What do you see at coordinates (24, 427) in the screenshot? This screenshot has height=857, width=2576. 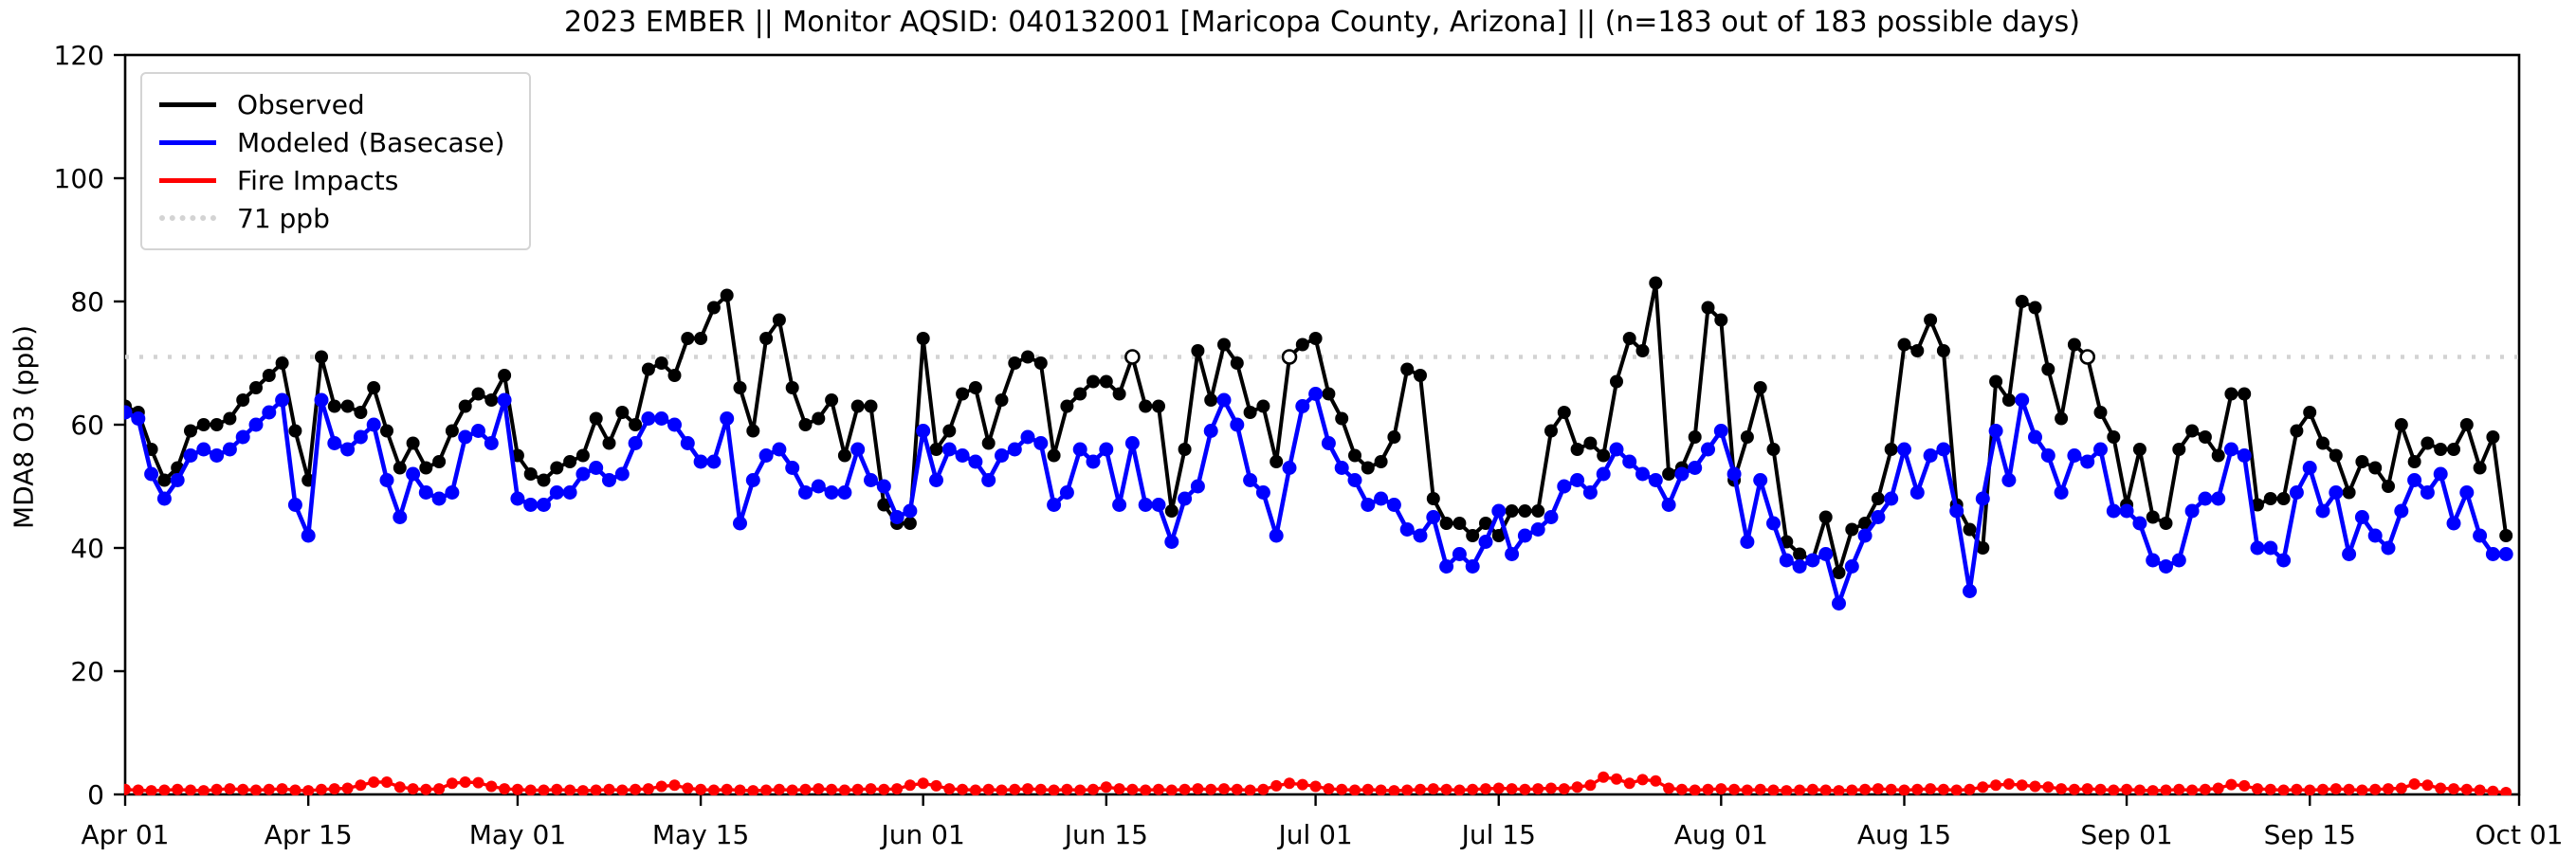 I see `y-axis-label: MDA8 O3 (ppb)` at bounding box center [24, 427].